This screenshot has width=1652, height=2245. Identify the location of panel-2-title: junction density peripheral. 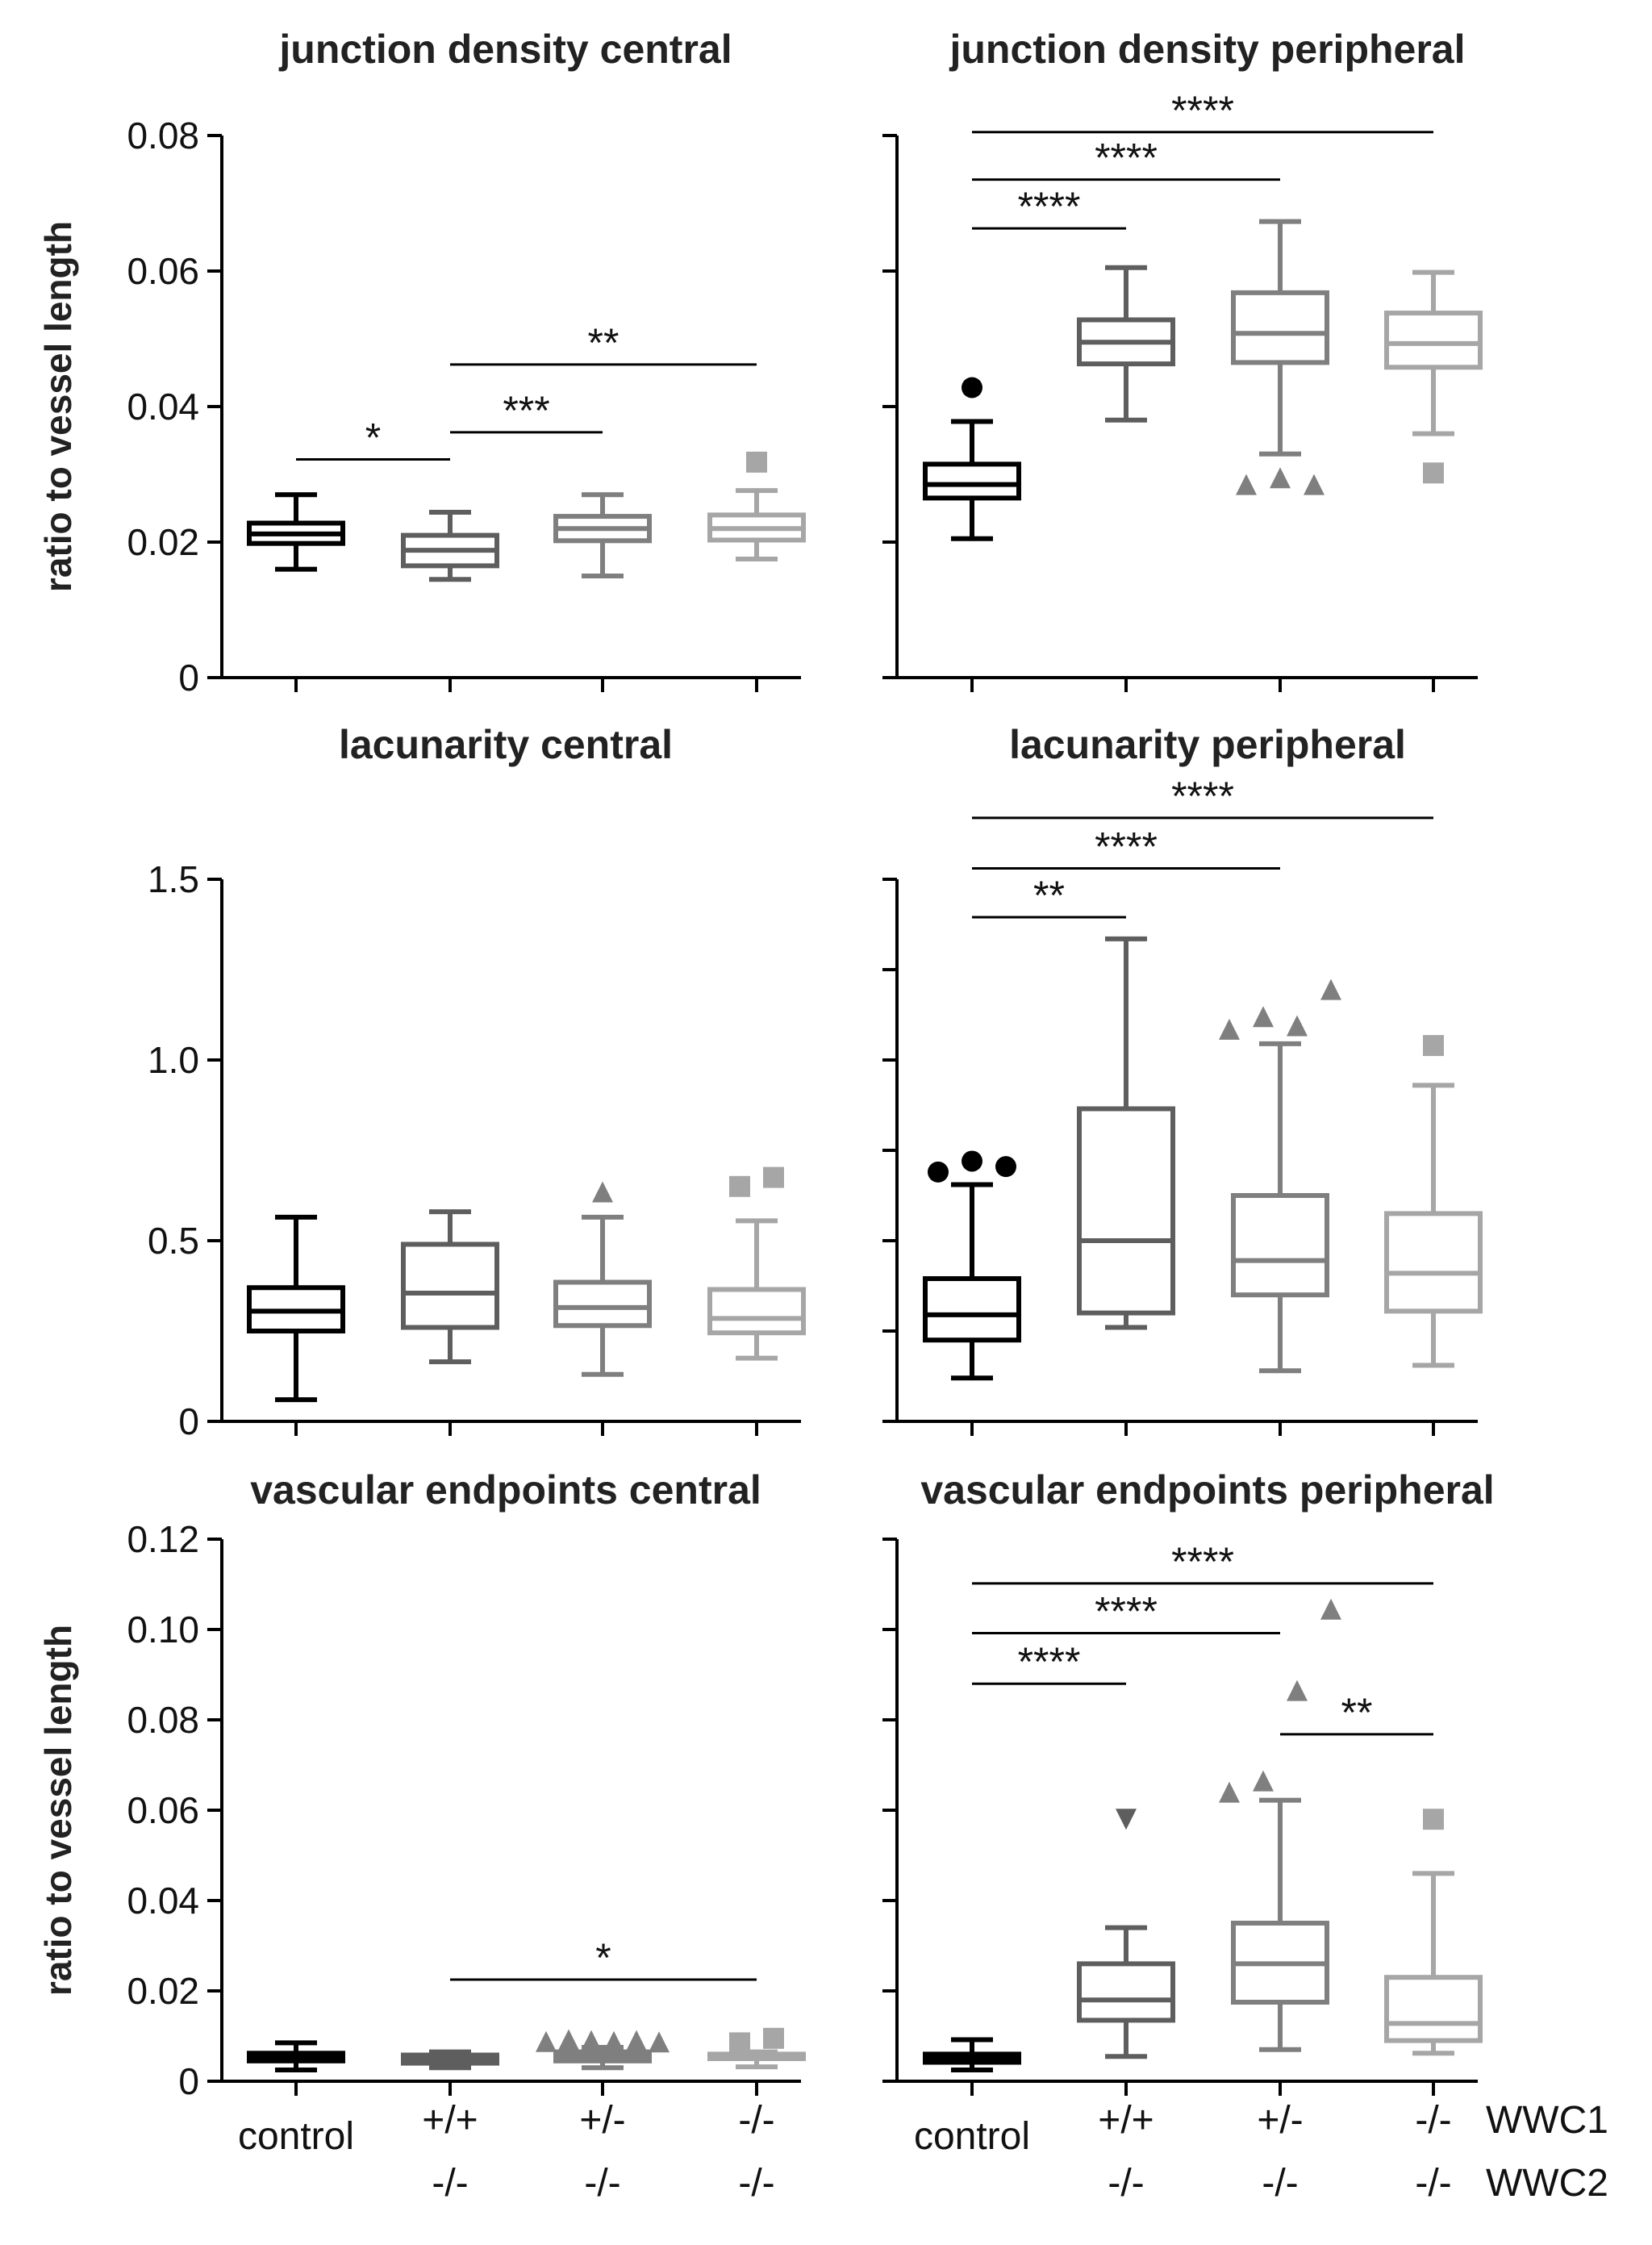
(1207, 50).